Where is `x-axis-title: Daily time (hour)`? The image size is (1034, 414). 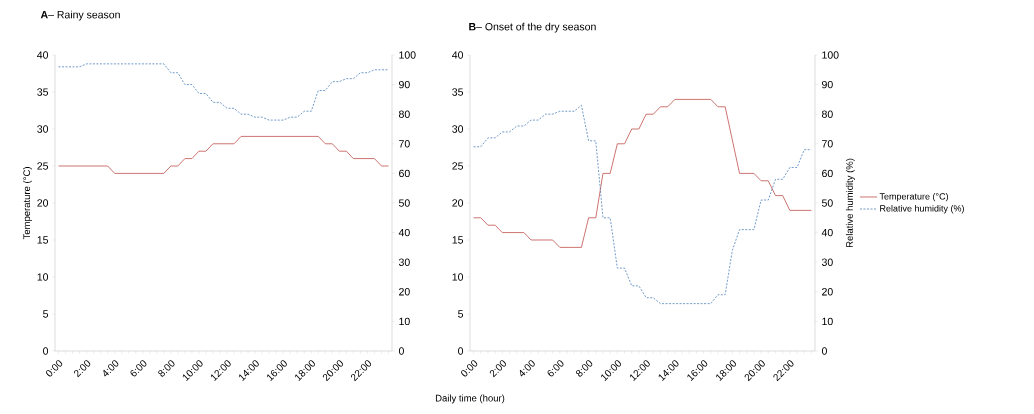 x-axis-title: Daily time (hour) is located at coordinates (470, 399).